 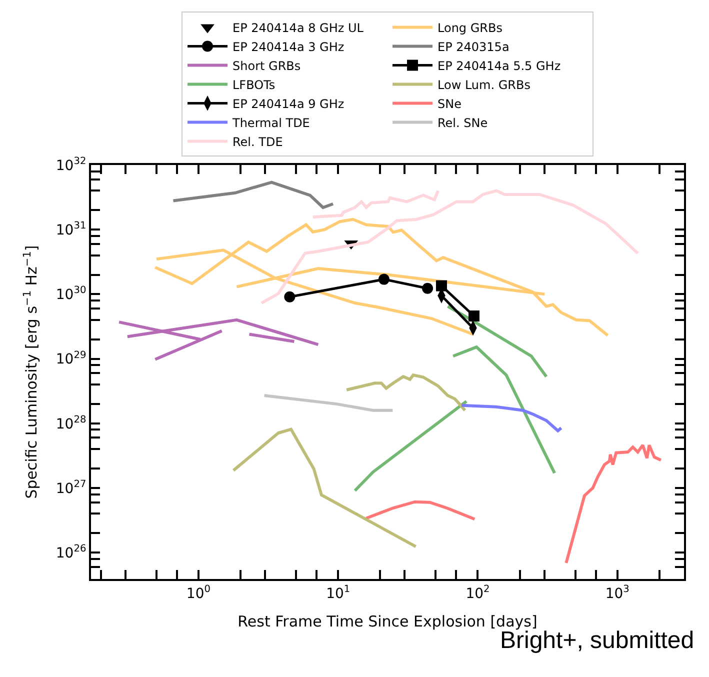 What do you see at coordinates (71, 359) in the screenshot?
I see `y-tick-label: 10$^{29}$` at bounding box center [71, 359].